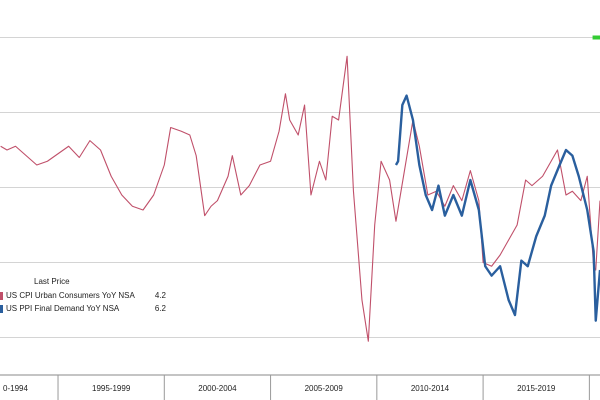  I want to click on legend-value: 4.2, so click(161, 295).